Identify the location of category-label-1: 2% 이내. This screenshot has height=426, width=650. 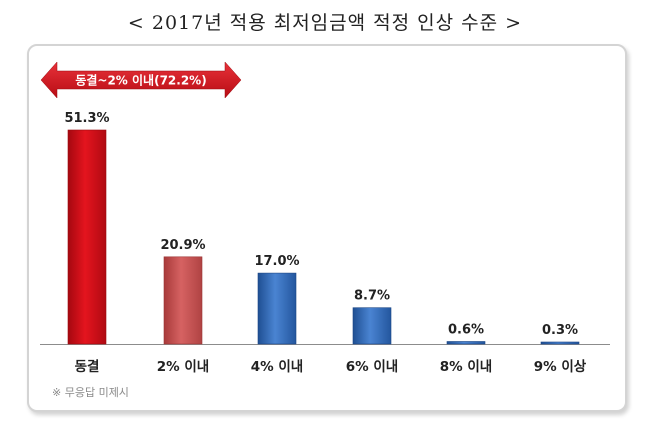
(183, 366).